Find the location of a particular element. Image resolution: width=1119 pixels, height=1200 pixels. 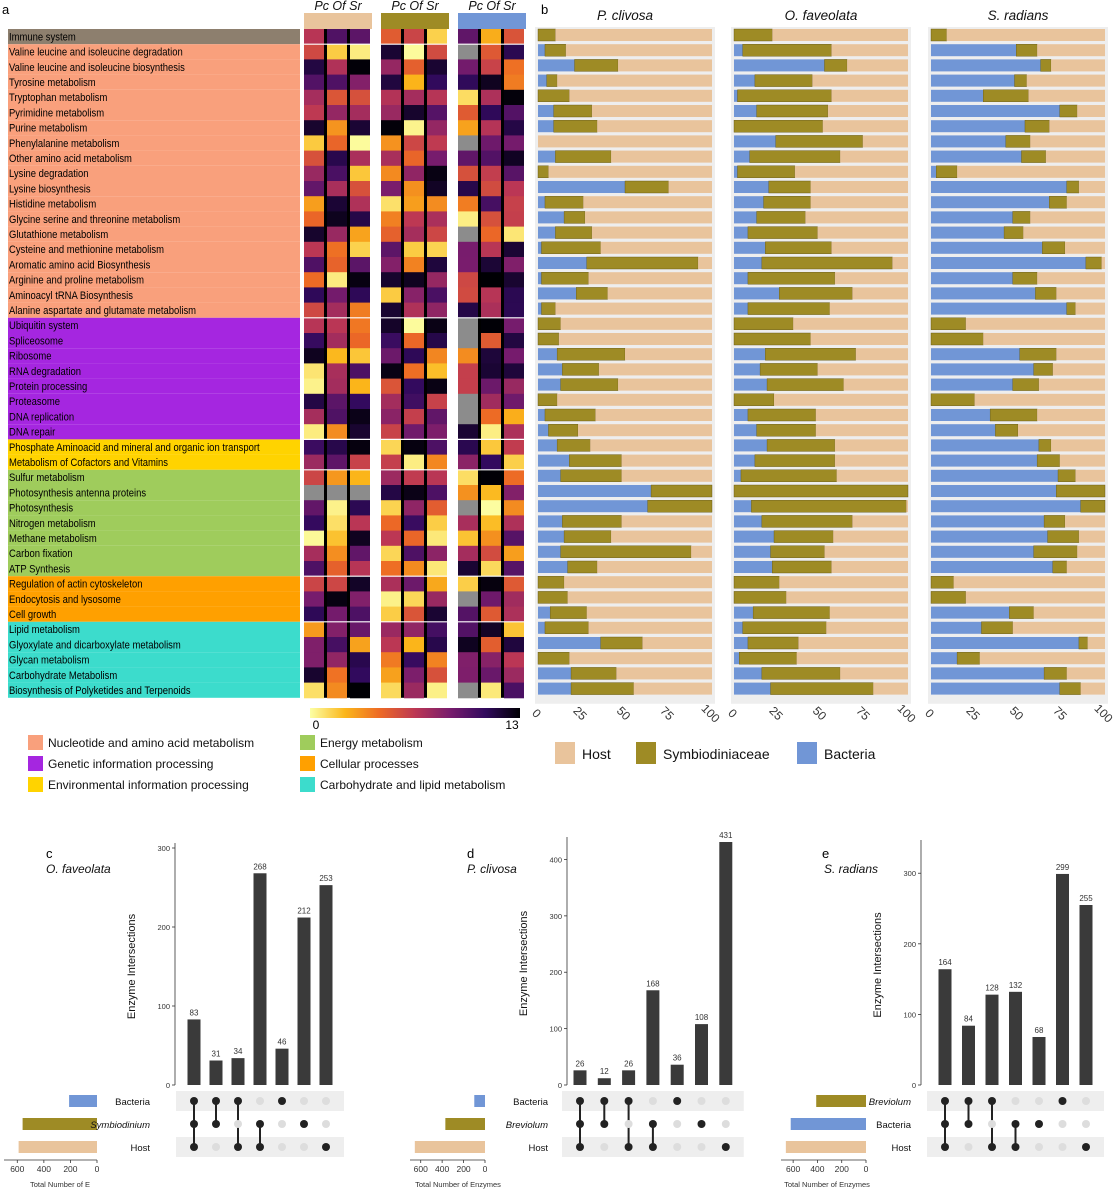

set-size-tick-label: 600 is located at coordinates (793, 1169).